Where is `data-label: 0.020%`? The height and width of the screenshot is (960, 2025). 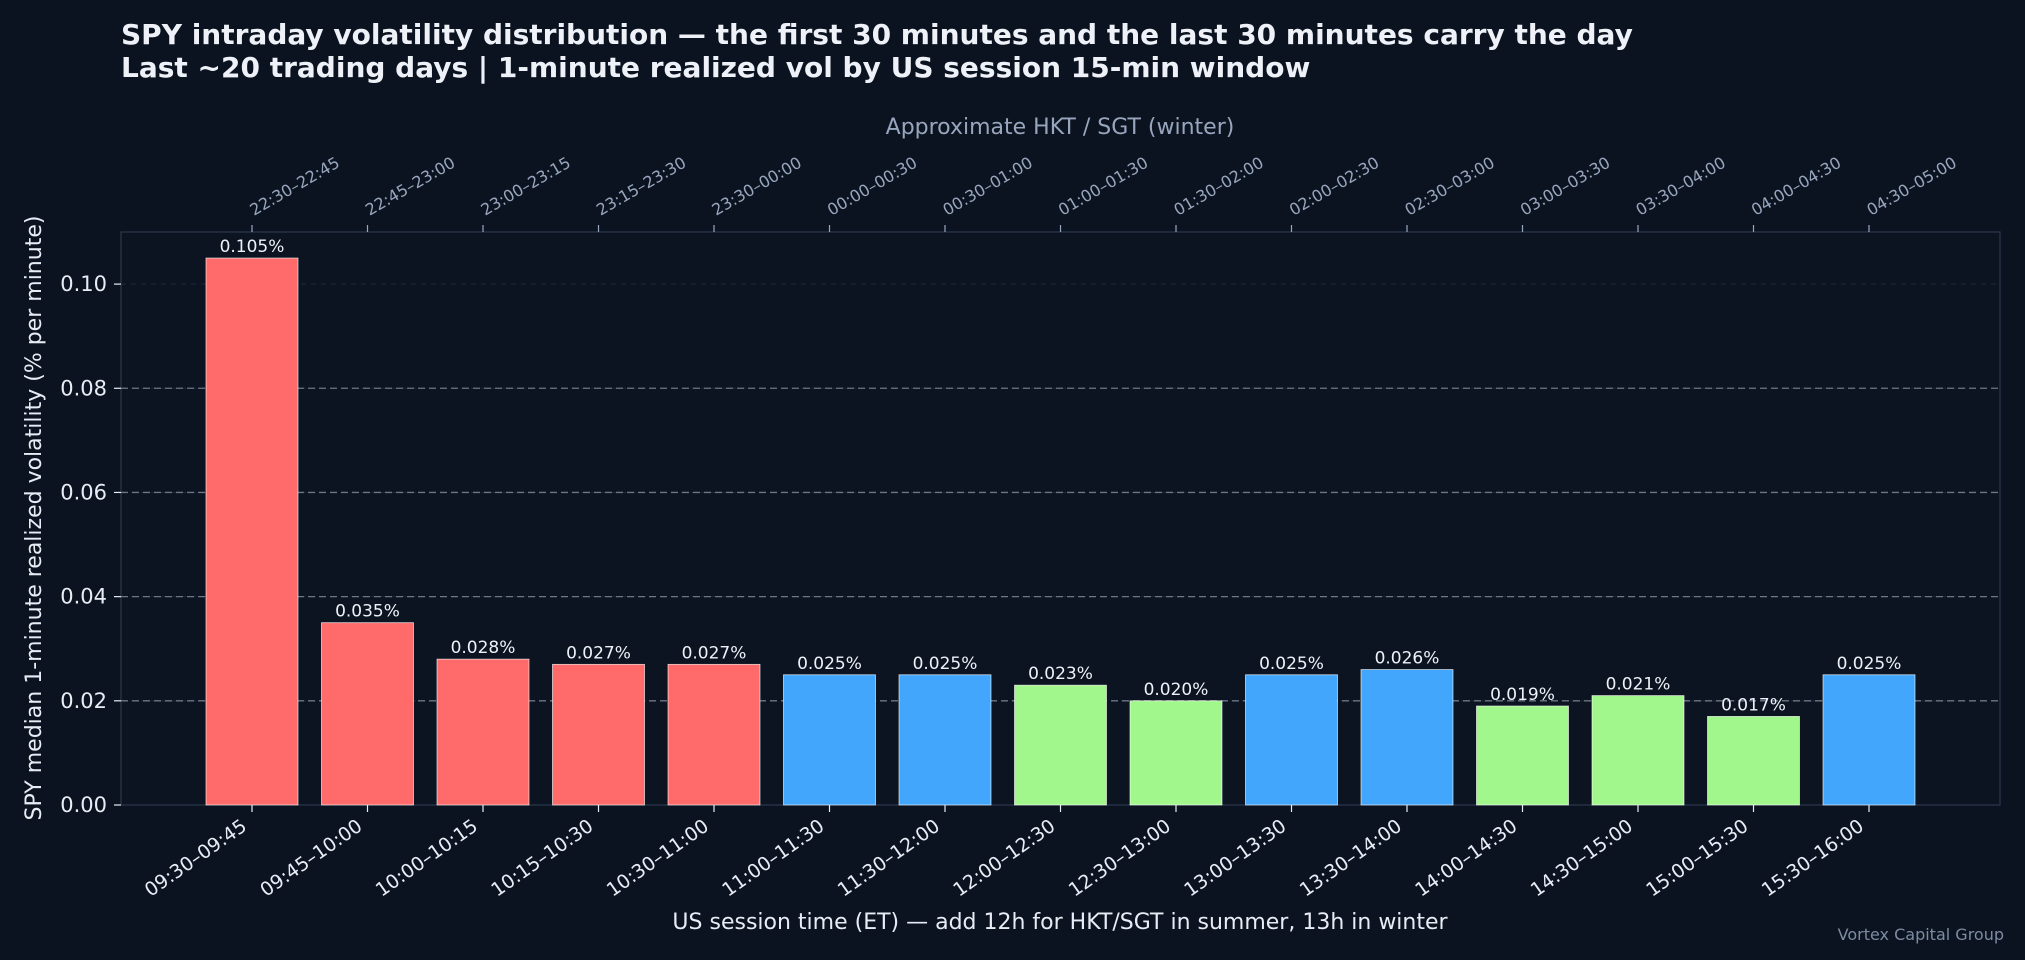
data-label: 0.020% is located at coordinates (1176, 690).